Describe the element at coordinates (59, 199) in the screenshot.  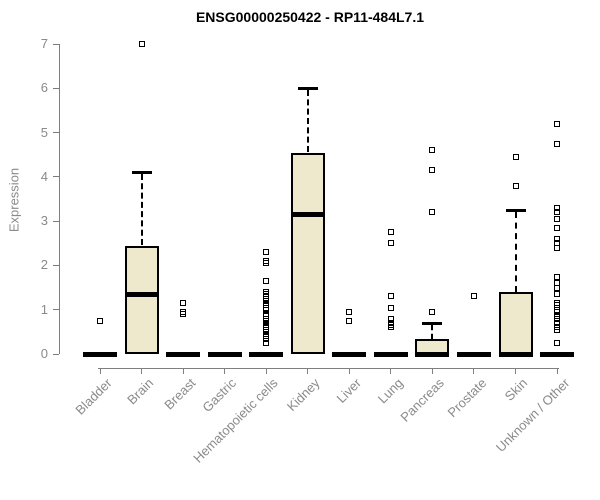
I see `y-axis-line` at that location.